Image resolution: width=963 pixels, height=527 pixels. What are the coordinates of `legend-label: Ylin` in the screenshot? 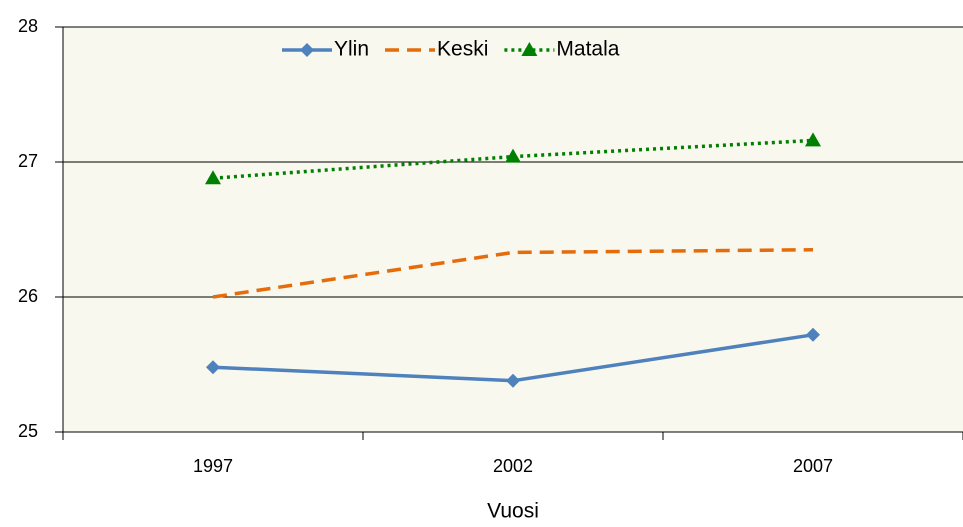 It's located at (351, 49).